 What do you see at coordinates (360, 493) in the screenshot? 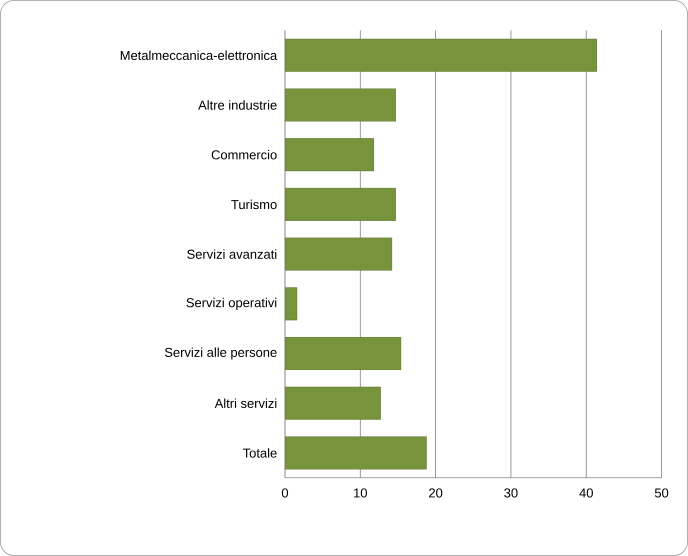
I see `x-tick-label: 10` at bounding box center [360, 493].